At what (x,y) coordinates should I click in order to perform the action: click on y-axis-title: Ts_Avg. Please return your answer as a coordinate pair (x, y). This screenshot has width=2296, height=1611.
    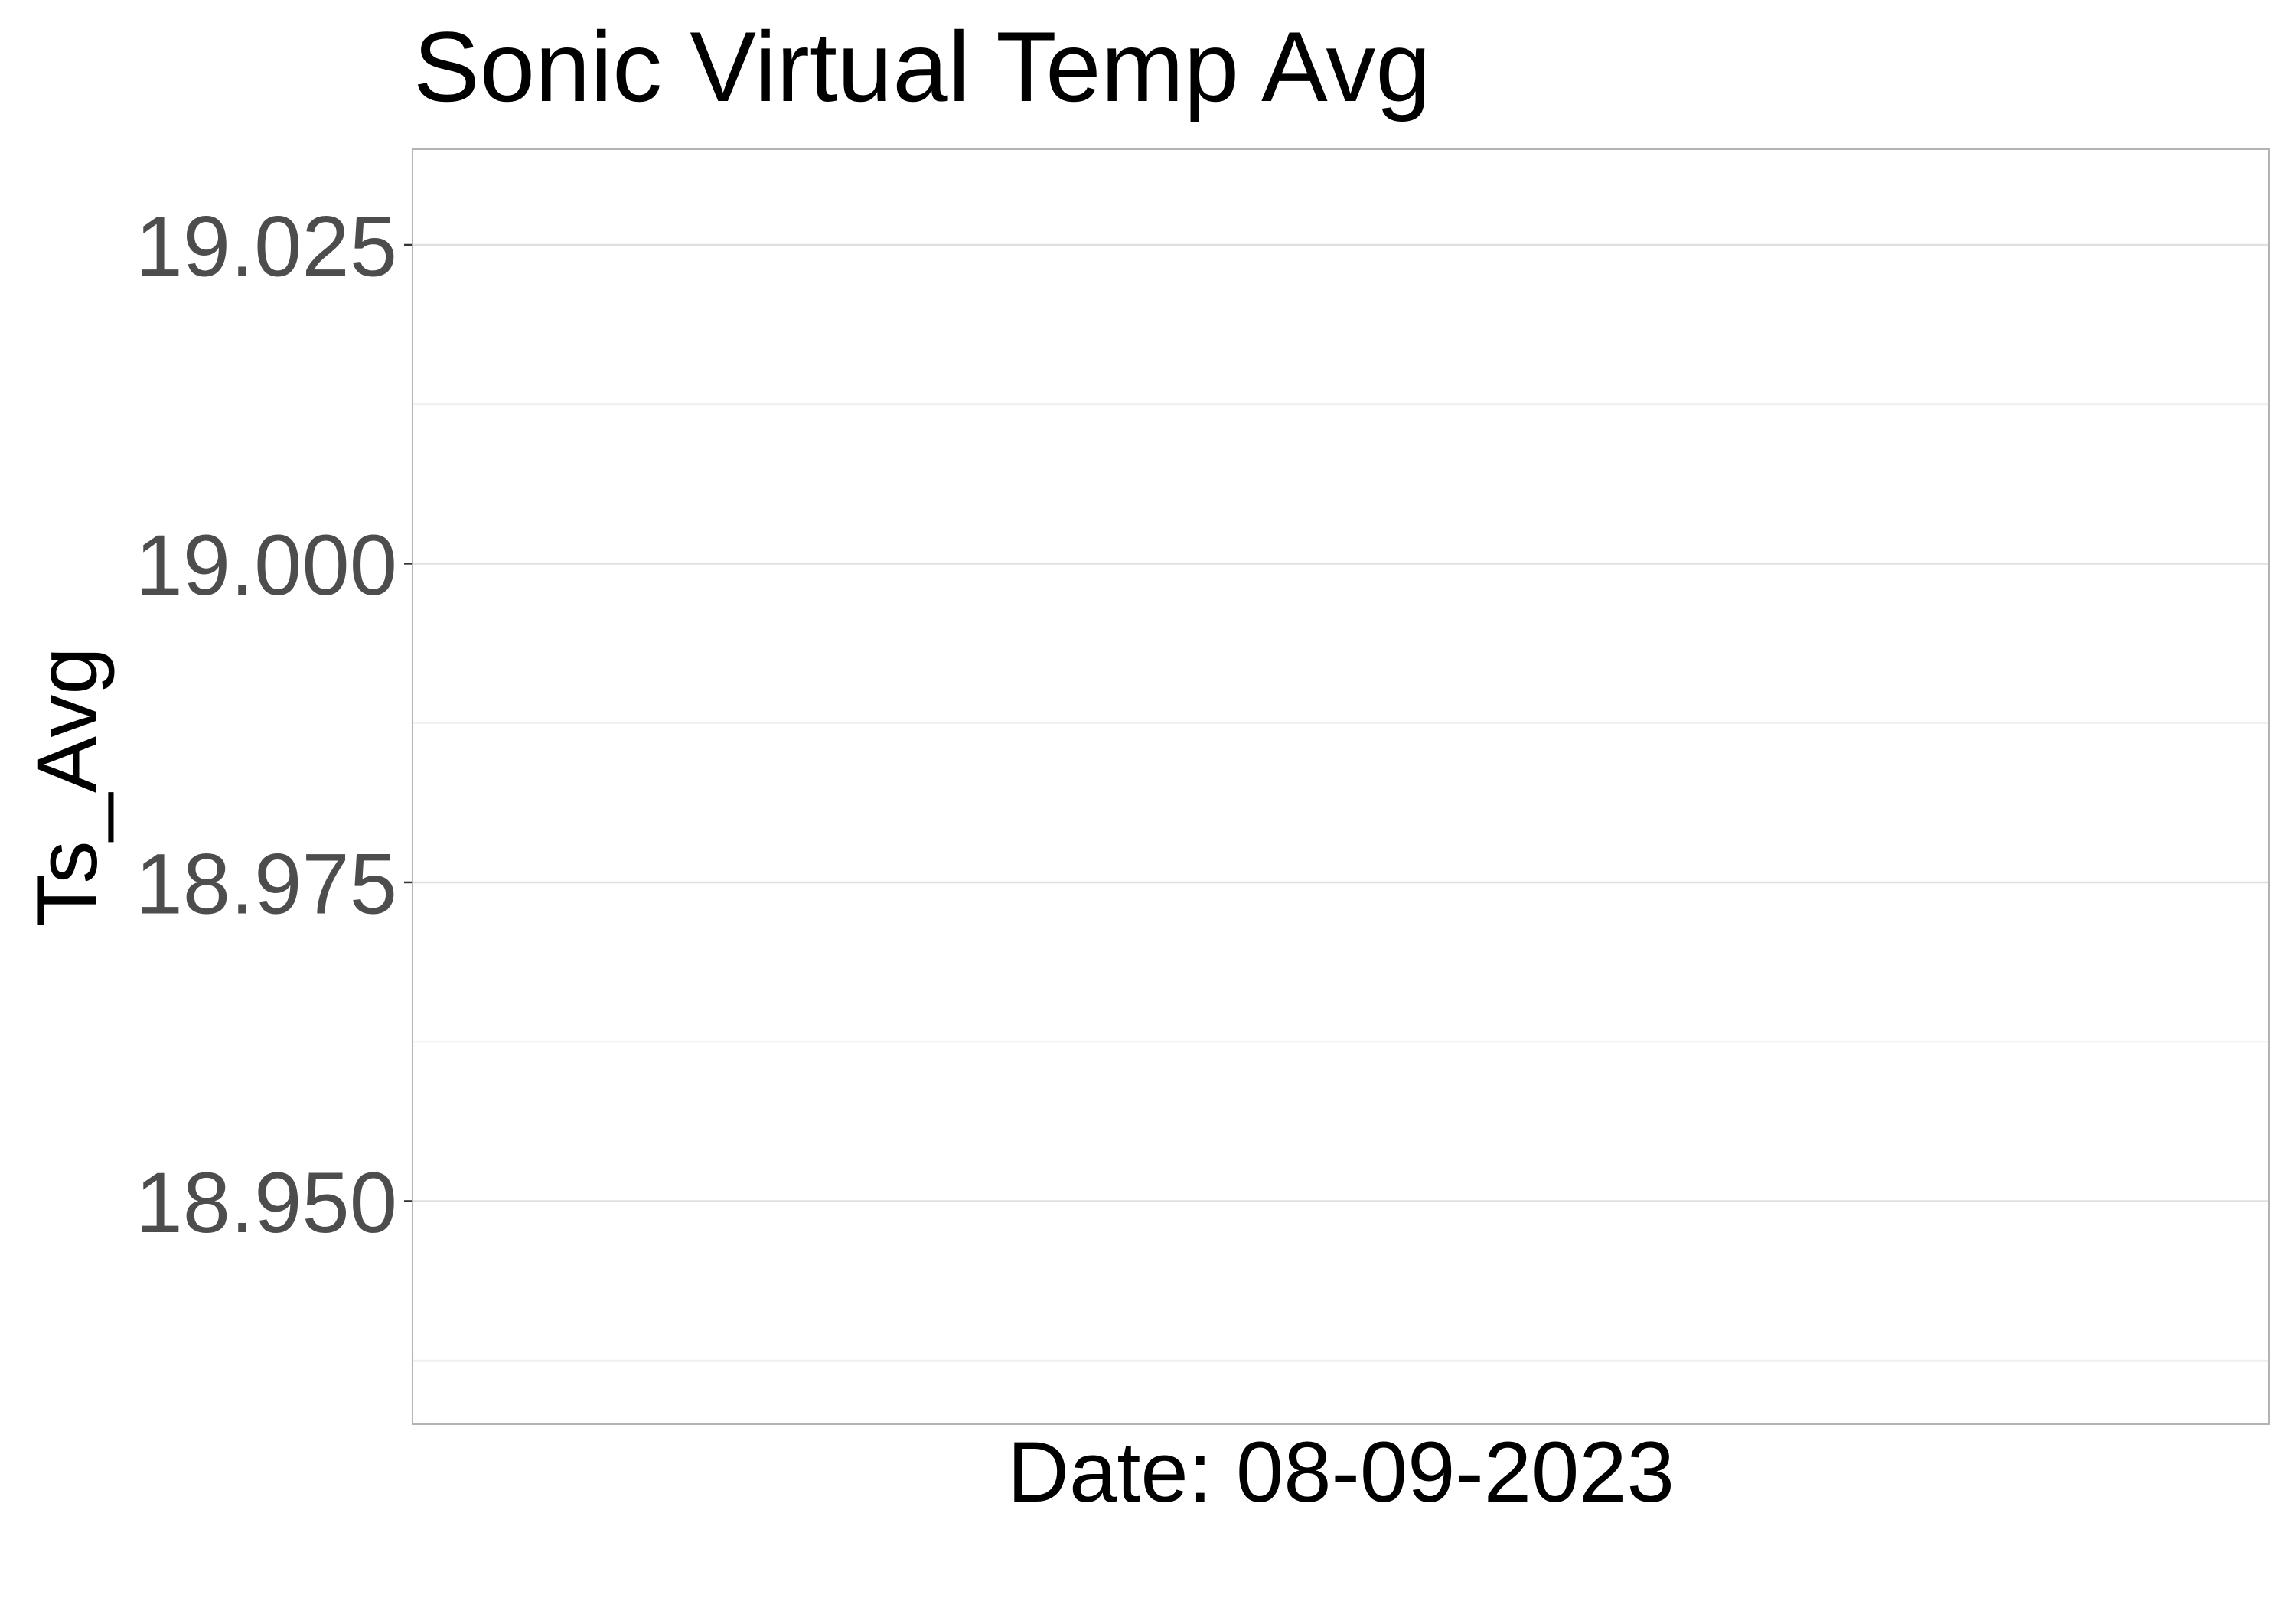
    Looking at the image, I should click on (67, 786).